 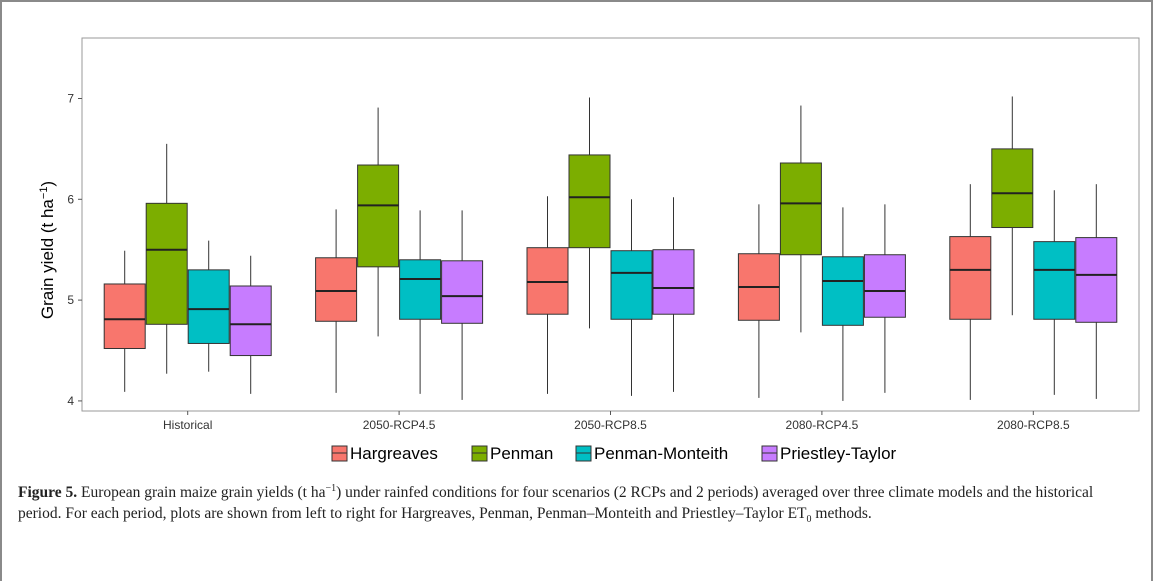 What do you see at coordinates (331, 488) in the screenshot?
I see `caption-sup-1: −1` at bounding box center [331, 488].